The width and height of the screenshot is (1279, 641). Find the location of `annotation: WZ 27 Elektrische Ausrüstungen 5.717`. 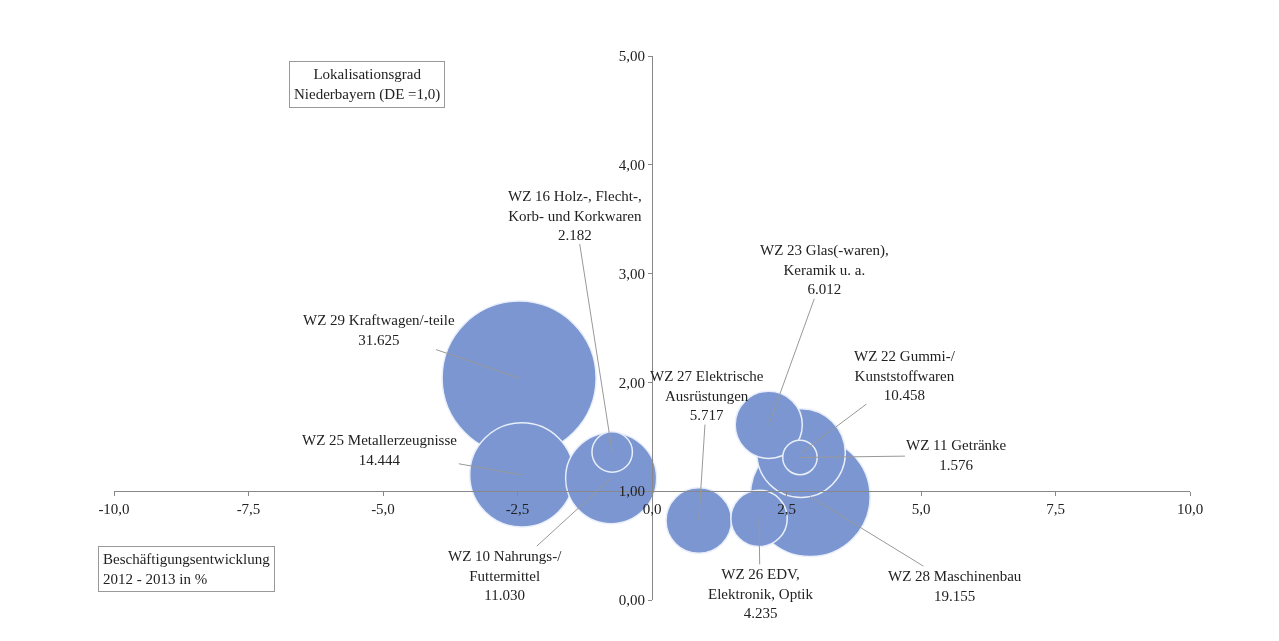

annotation: WZ 27 Elektrische Ausrüstungen 5.717 is located at coordinates (707, 395).